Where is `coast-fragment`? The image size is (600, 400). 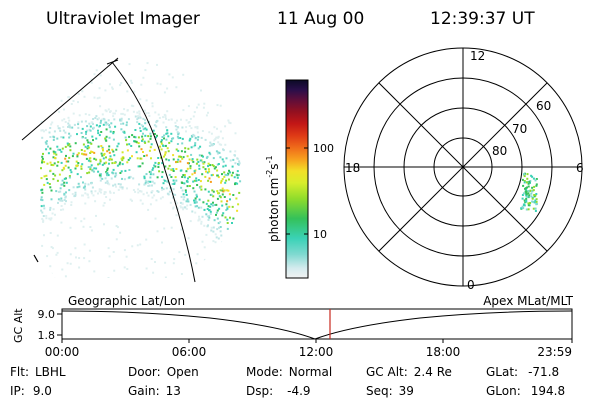 coast-fragment is located at coordinates (112, 62).